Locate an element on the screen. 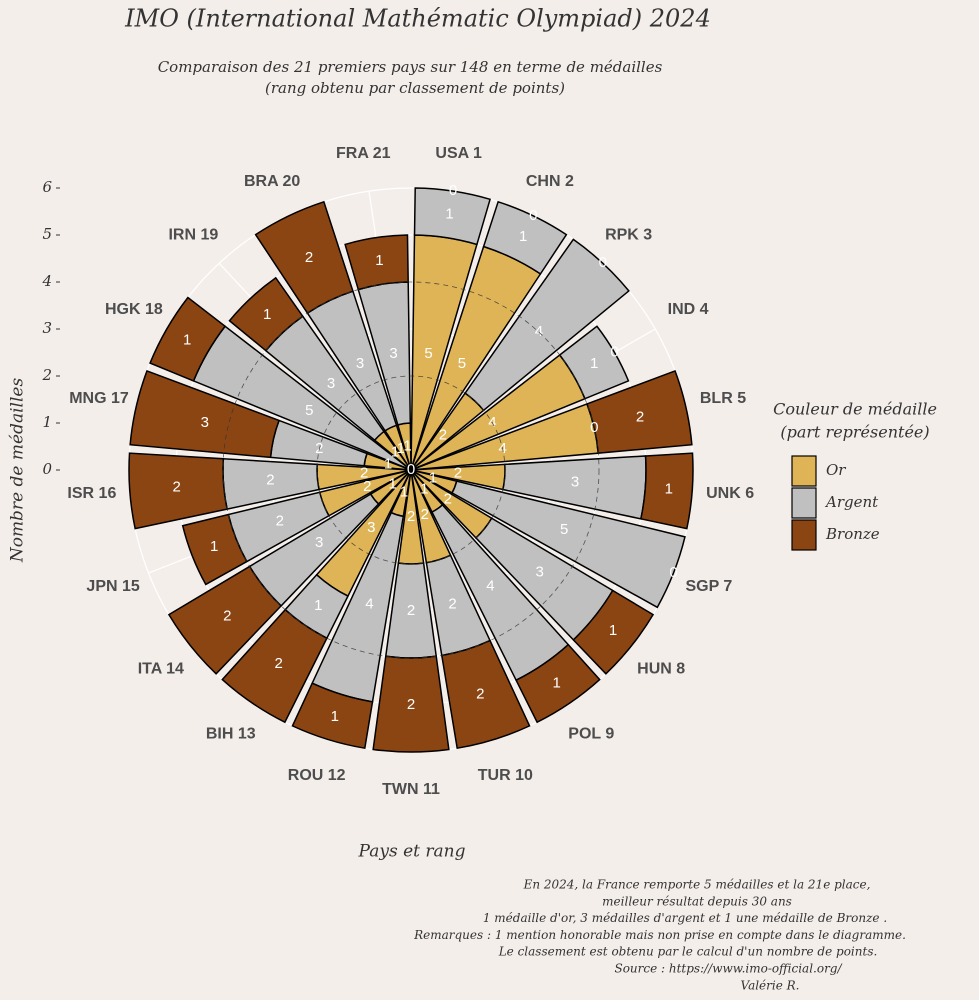  category-label: IND 4 is located at coordinates (688, 309).